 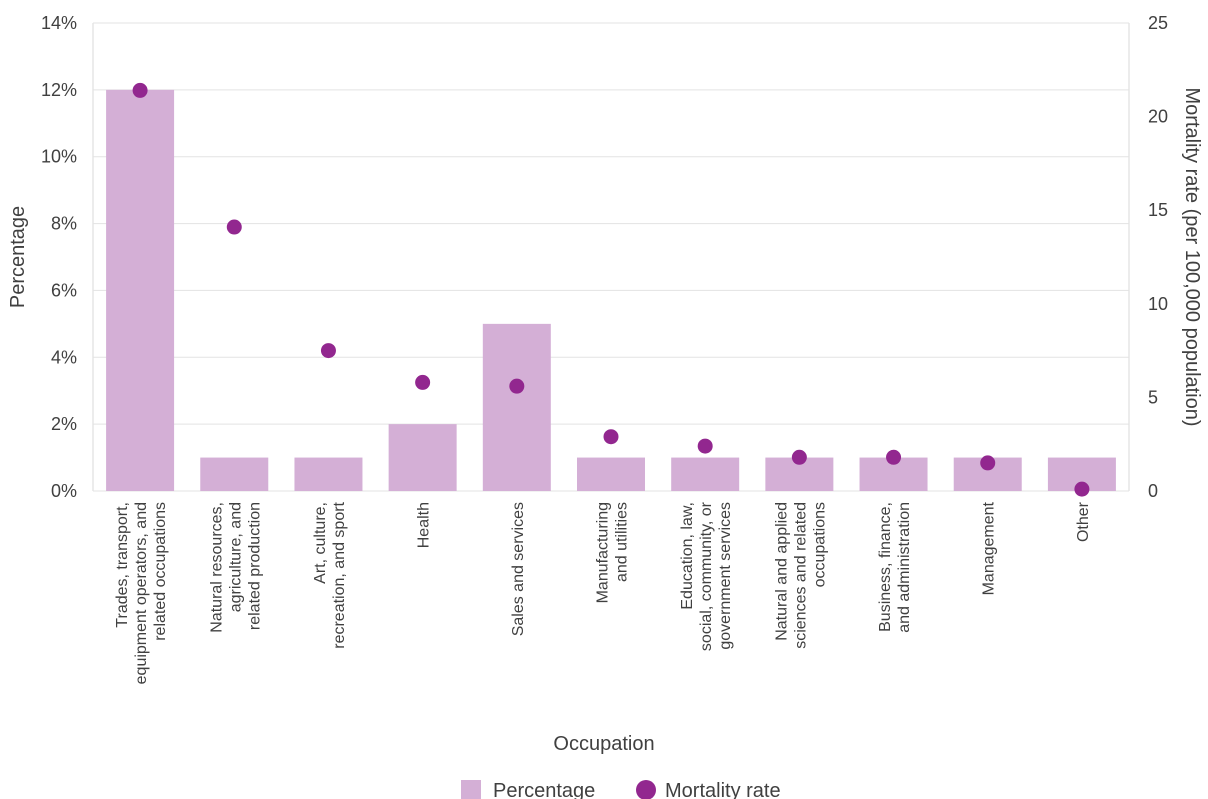 I want to click on category-label: Other, so click(x=1083, y=521).